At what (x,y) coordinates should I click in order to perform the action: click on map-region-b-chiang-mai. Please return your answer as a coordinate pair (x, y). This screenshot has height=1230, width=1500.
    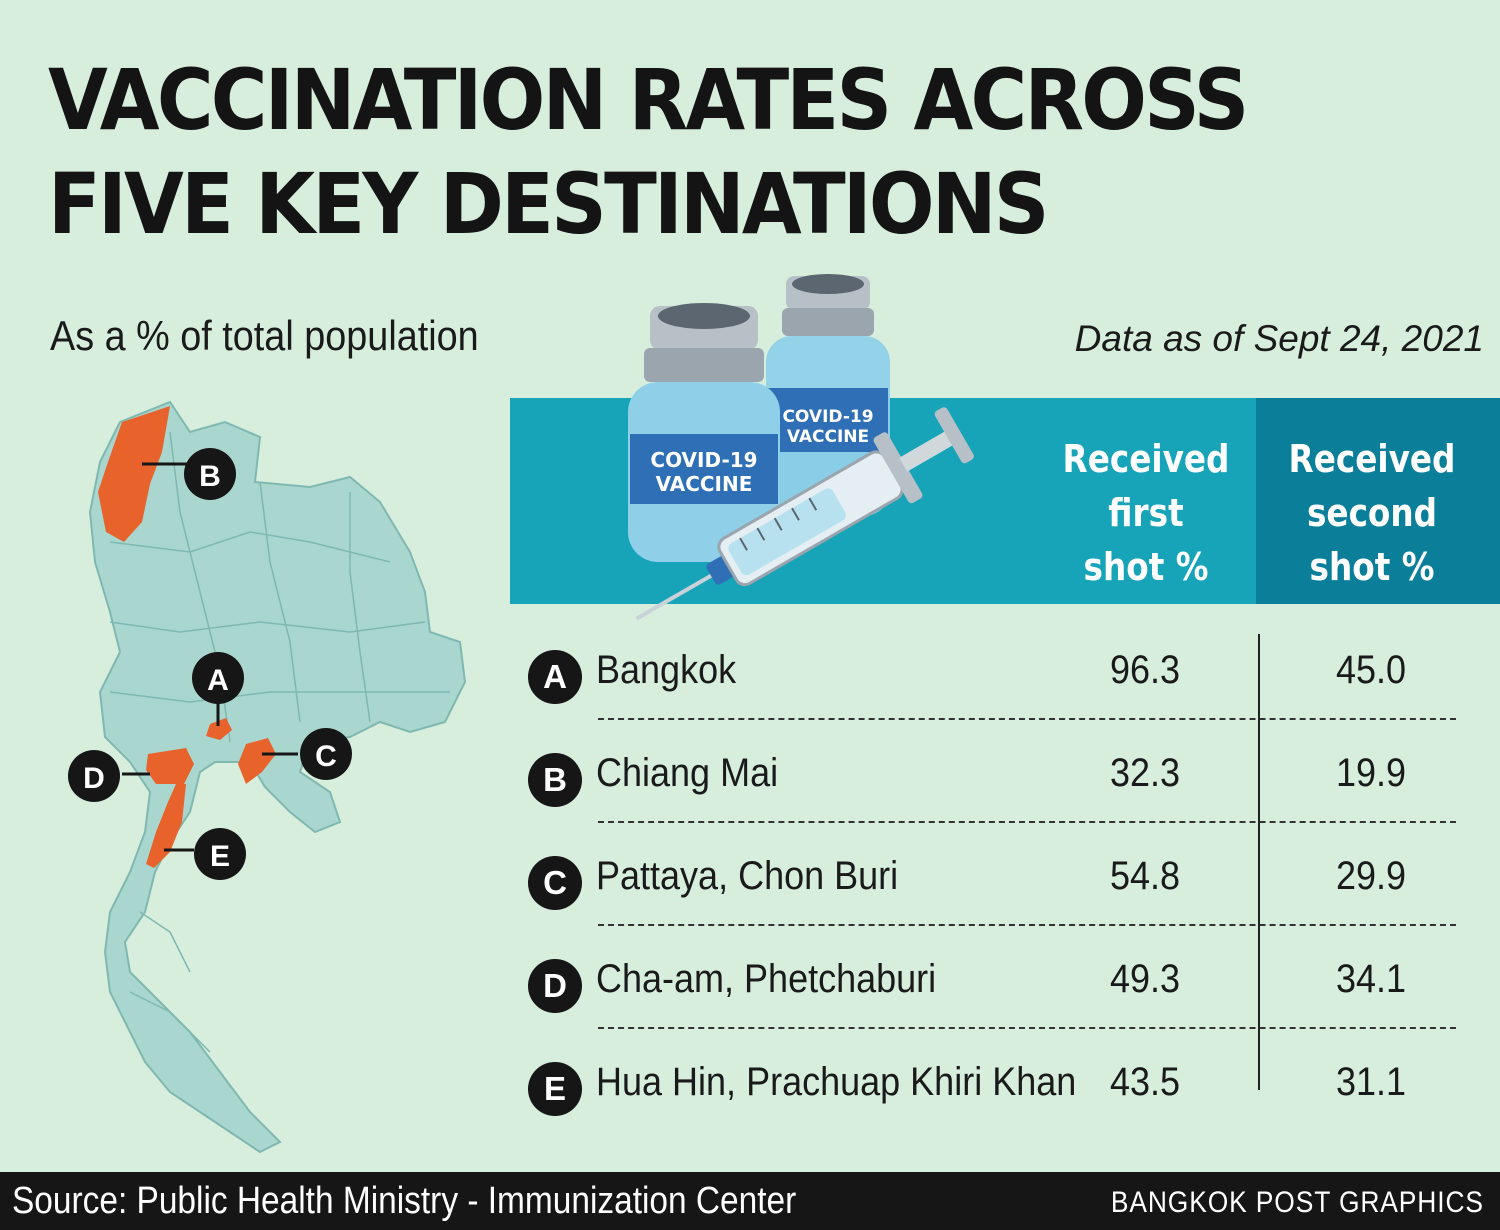
    Looking at the image, I should click on (134, 474).